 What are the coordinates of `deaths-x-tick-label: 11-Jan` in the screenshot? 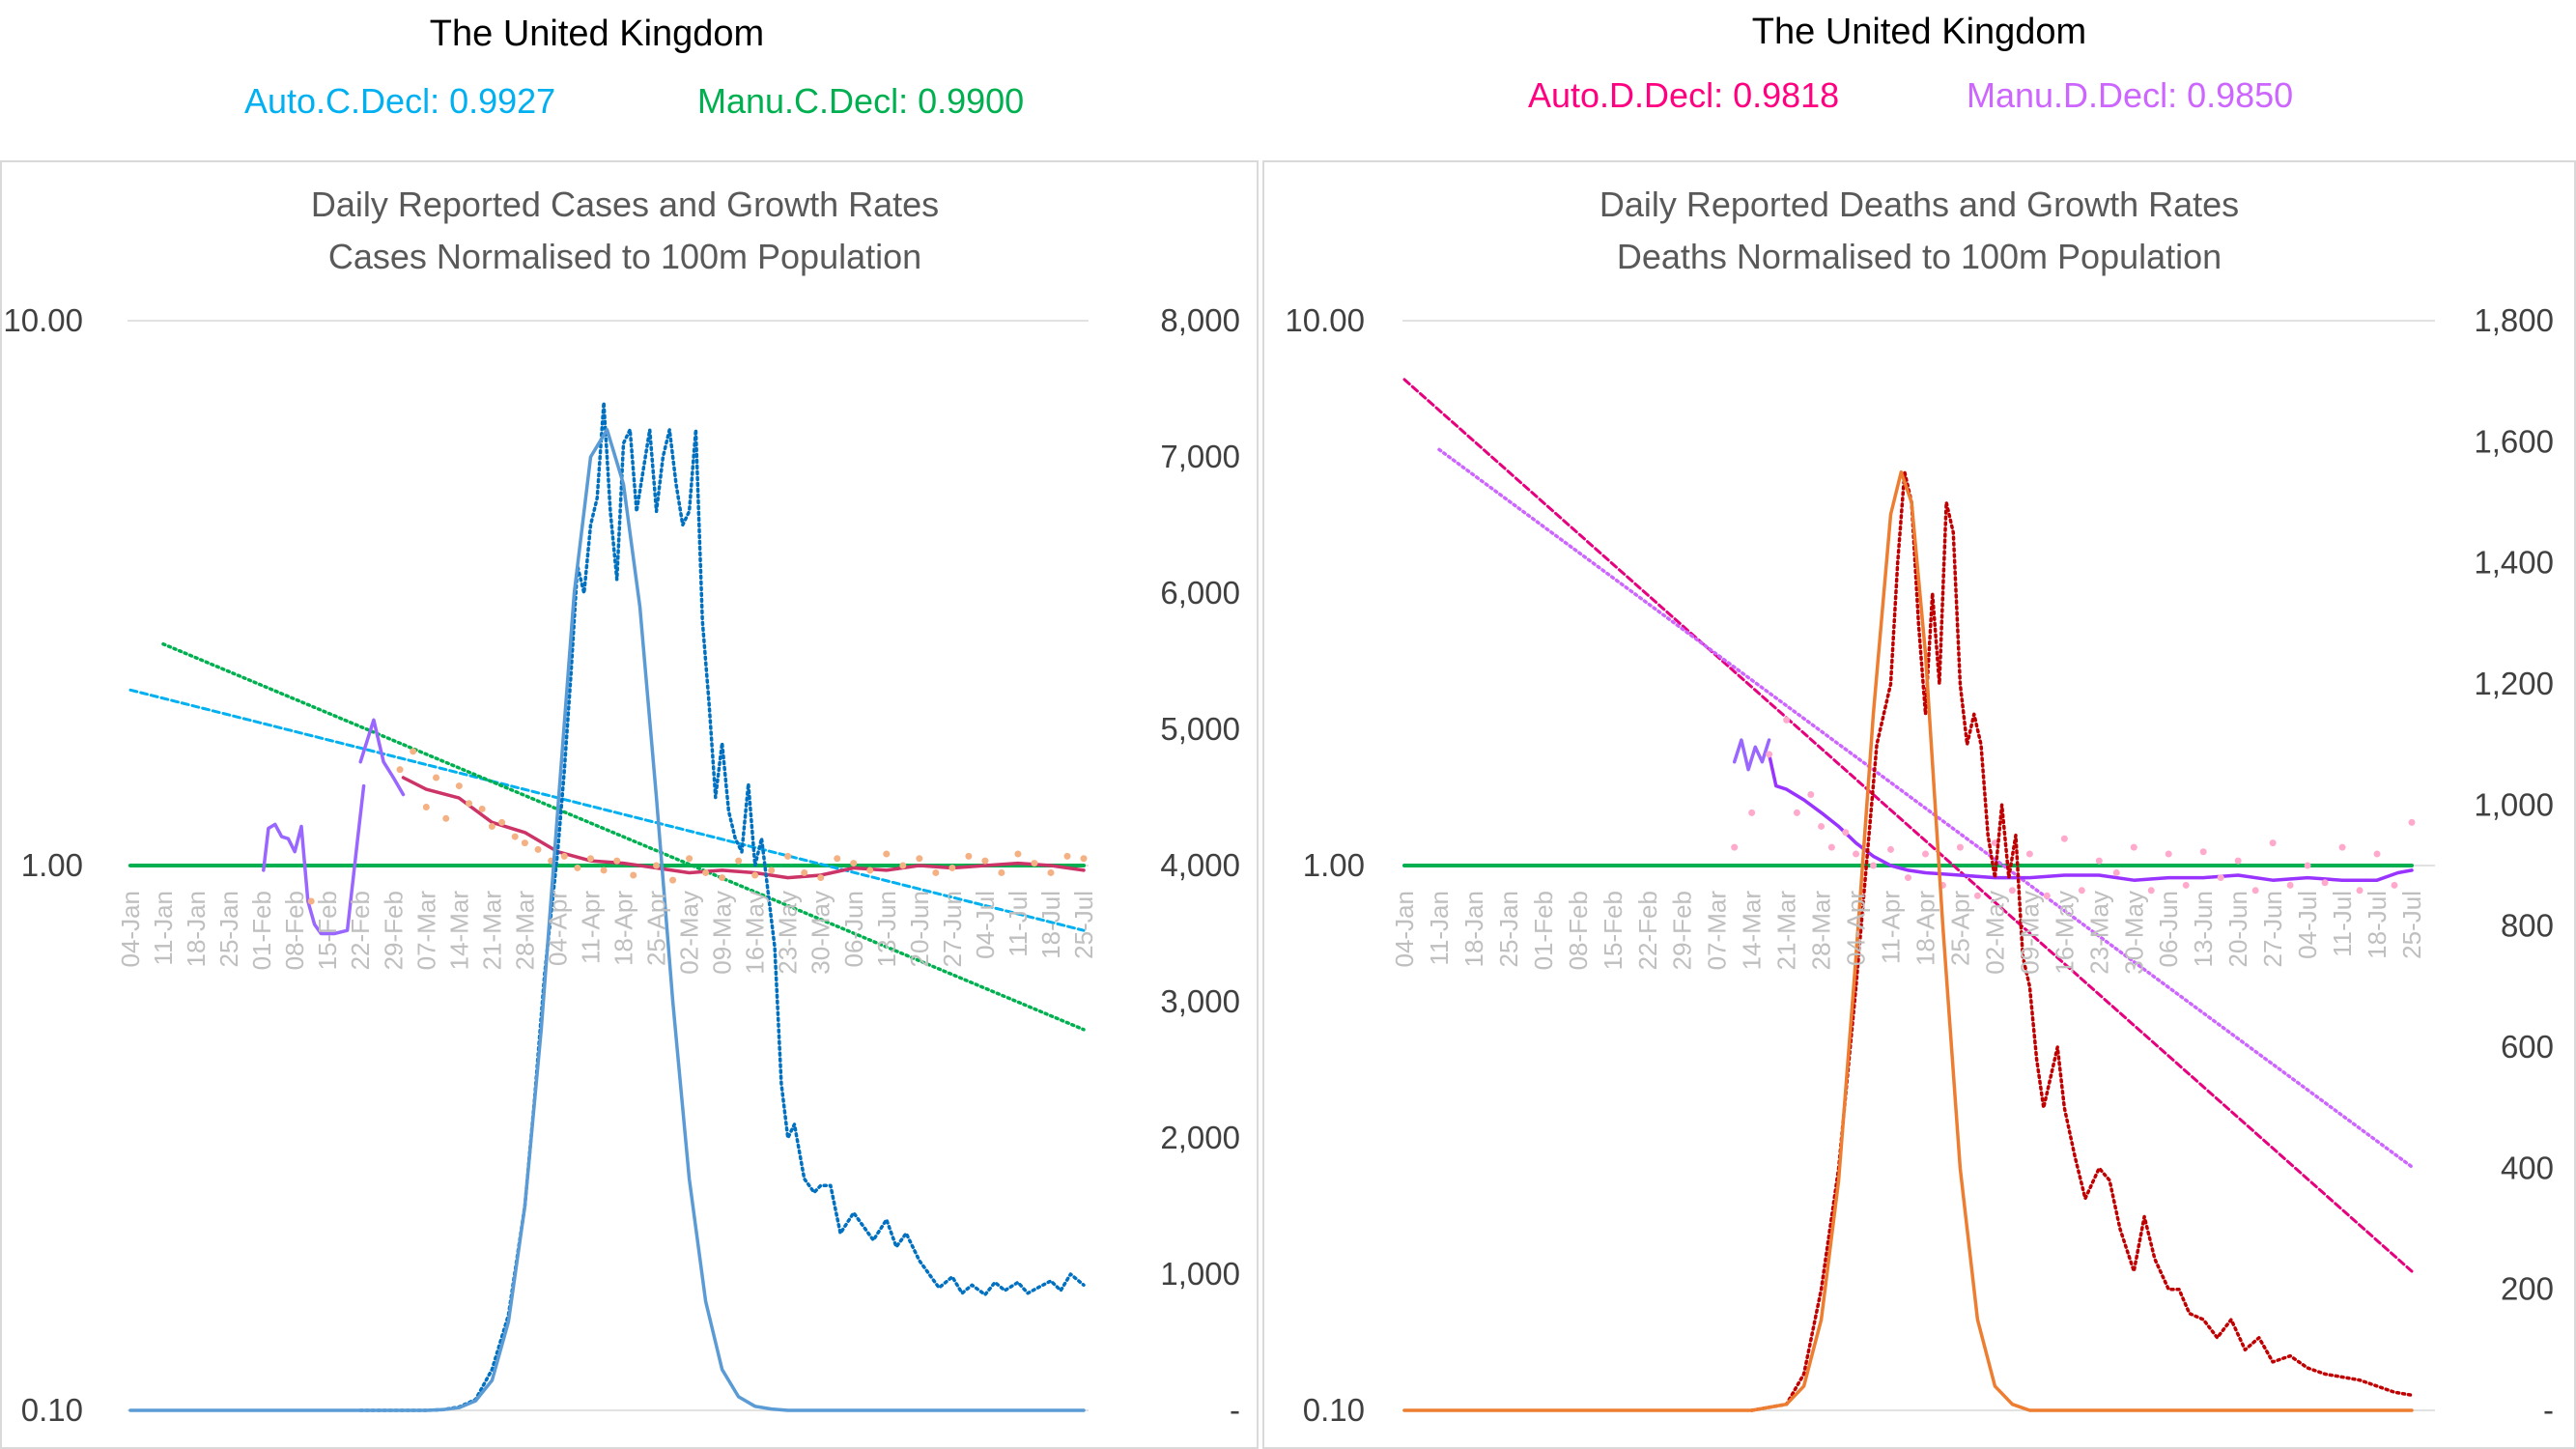 It's located at (1439, 928).